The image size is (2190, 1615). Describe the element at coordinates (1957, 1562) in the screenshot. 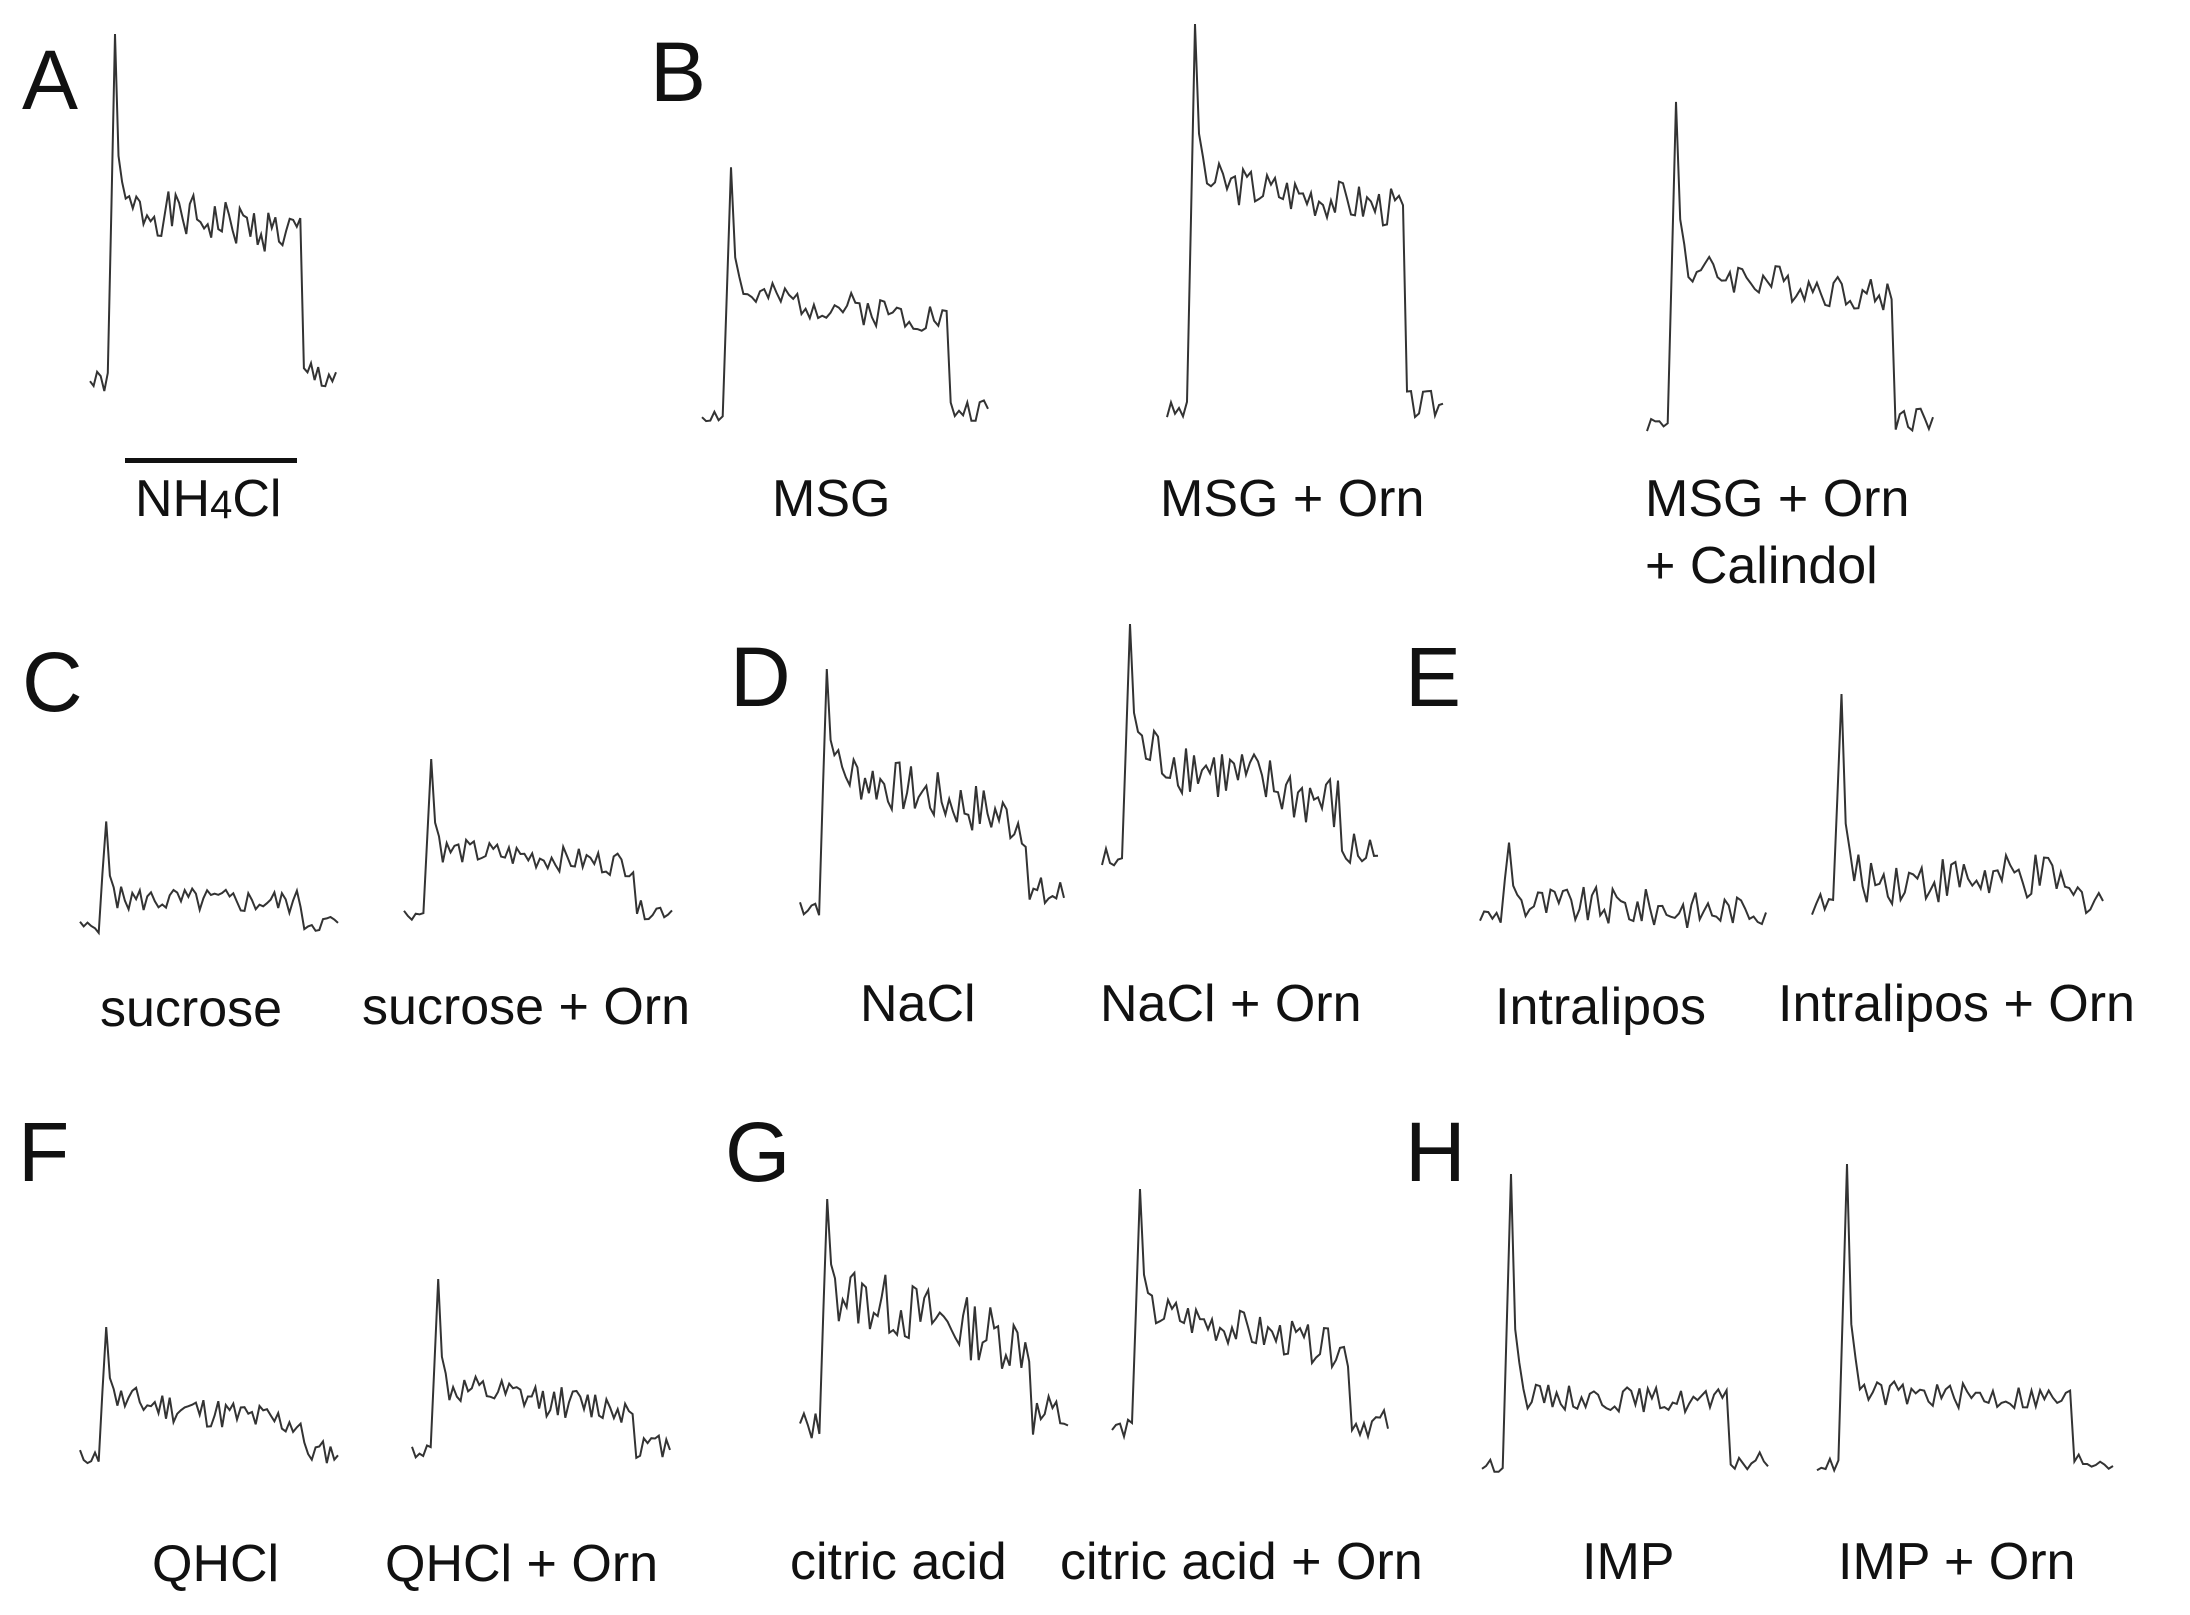

I see `trace-label-imp-orn: IMP + Orn` at that location.